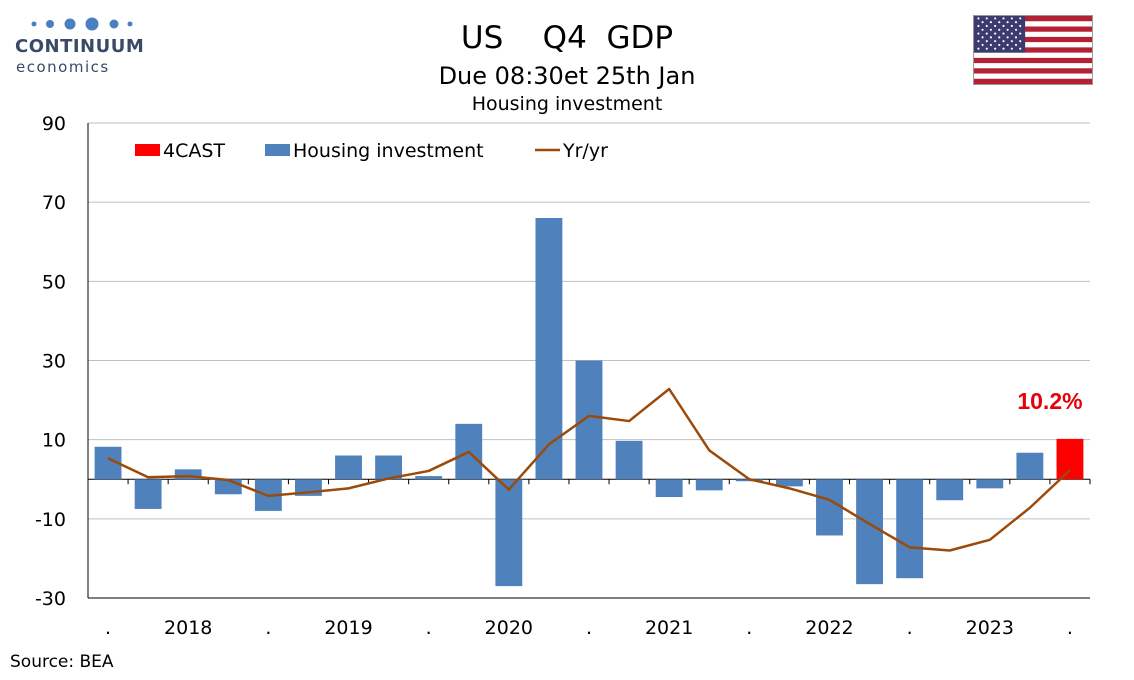  Describe the element at coordinates (63, 67) in the screenshot. I see `brand-sub: economics` at that location.